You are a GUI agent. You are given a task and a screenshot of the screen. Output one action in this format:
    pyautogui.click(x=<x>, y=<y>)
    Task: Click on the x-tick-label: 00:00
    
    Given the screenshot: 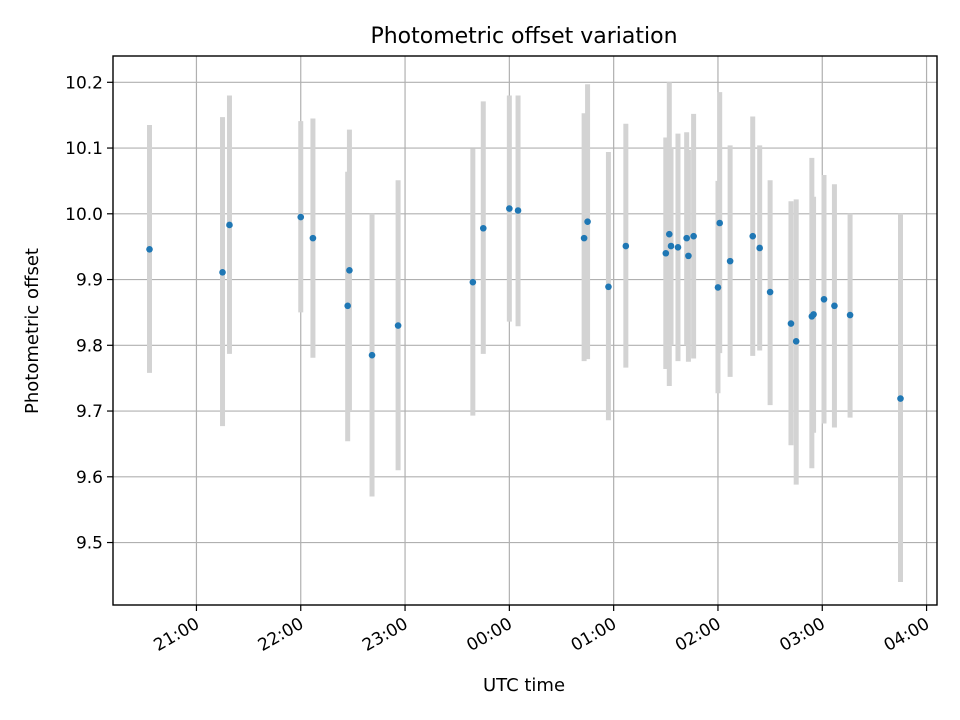 What is the action you would take?
    pyautogui.click(x=489, y=635)
    